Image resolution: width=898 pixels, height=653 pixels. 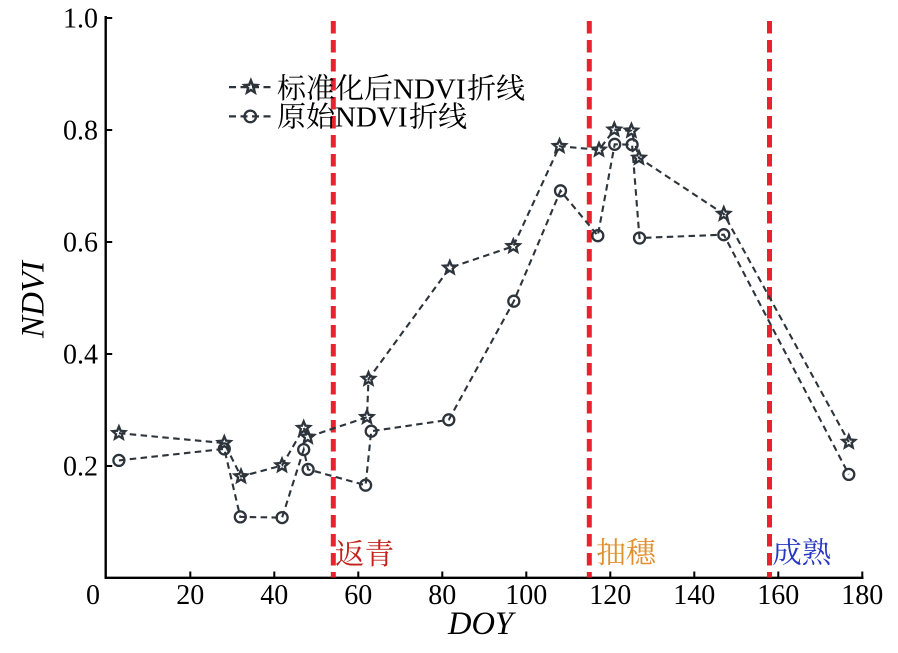 What do you see at coordinates (442, 595) in the screenshot?
I see `svg-text: 80` at bounding box center [442, 595].